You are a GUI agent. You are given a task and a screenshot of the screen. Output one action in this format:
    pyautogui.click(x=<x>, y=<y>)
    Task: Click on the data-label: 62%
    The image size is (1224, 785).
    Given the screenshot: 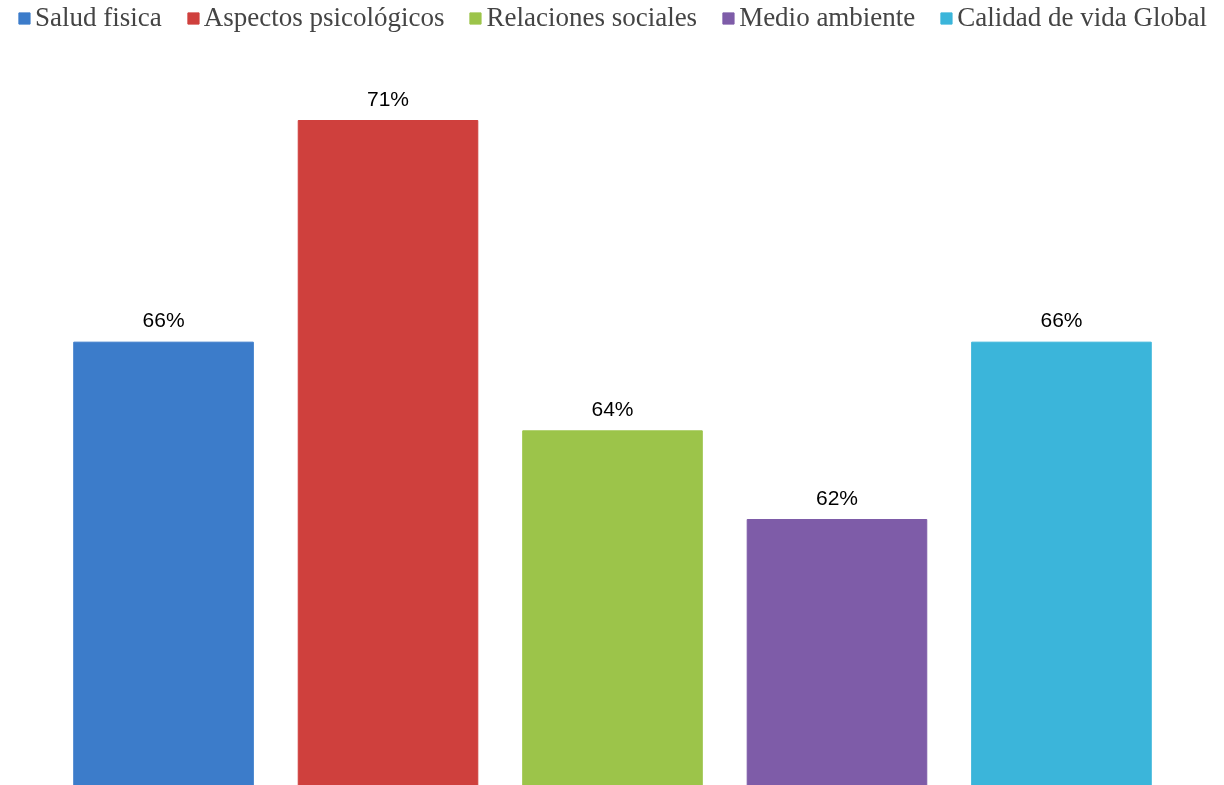 What is the action you would take?
    pyautogui.click(x=836, y=497)
    